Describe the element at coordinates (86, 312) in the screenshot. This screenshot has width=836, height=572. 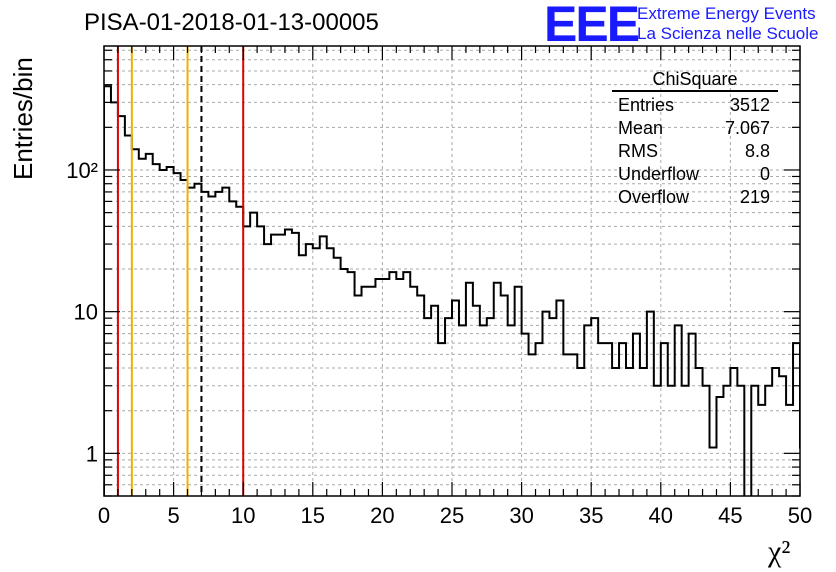
I see `y-tick-label: 10` at that location.